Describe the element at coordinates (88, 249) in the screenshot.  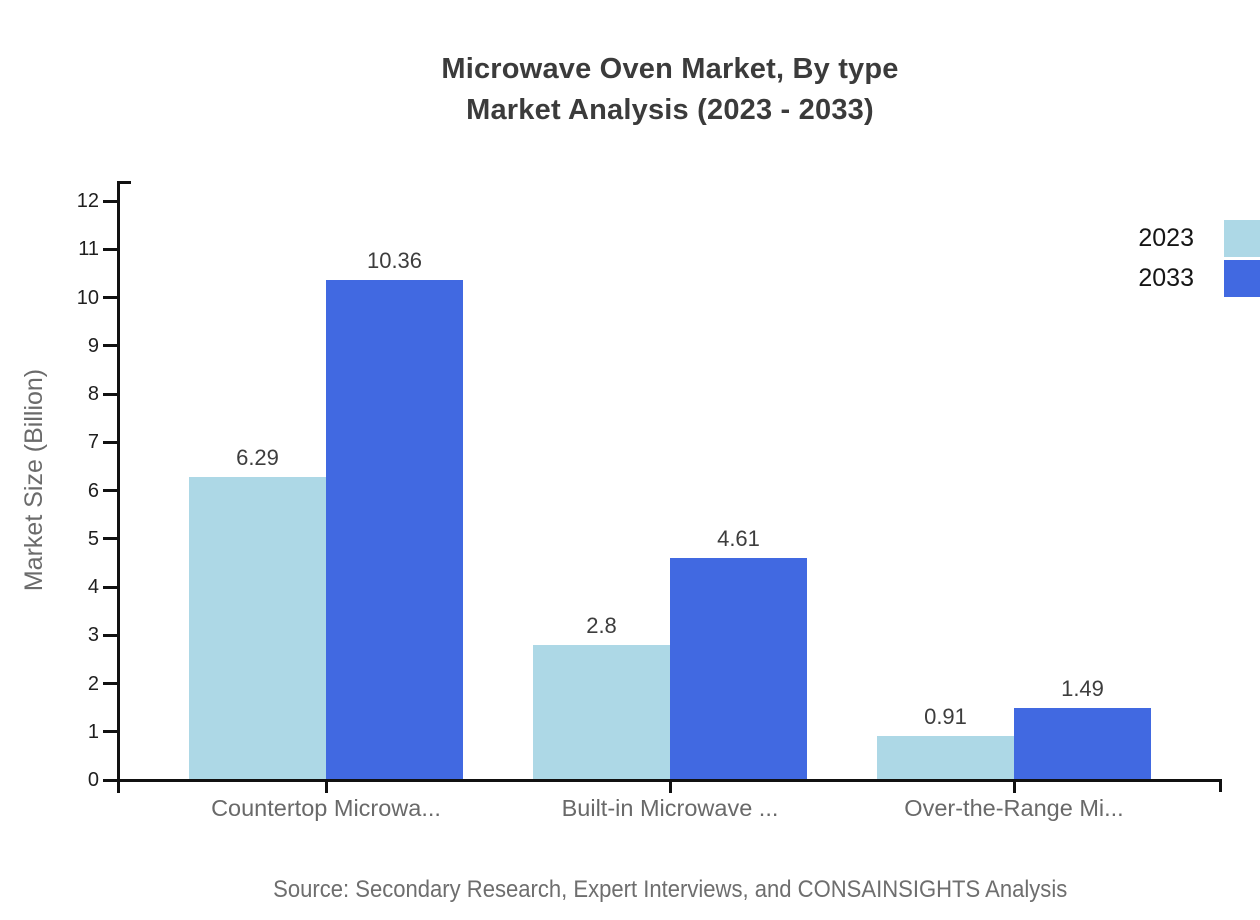
I see `y-axis-tick-label-11: 11` at that location.